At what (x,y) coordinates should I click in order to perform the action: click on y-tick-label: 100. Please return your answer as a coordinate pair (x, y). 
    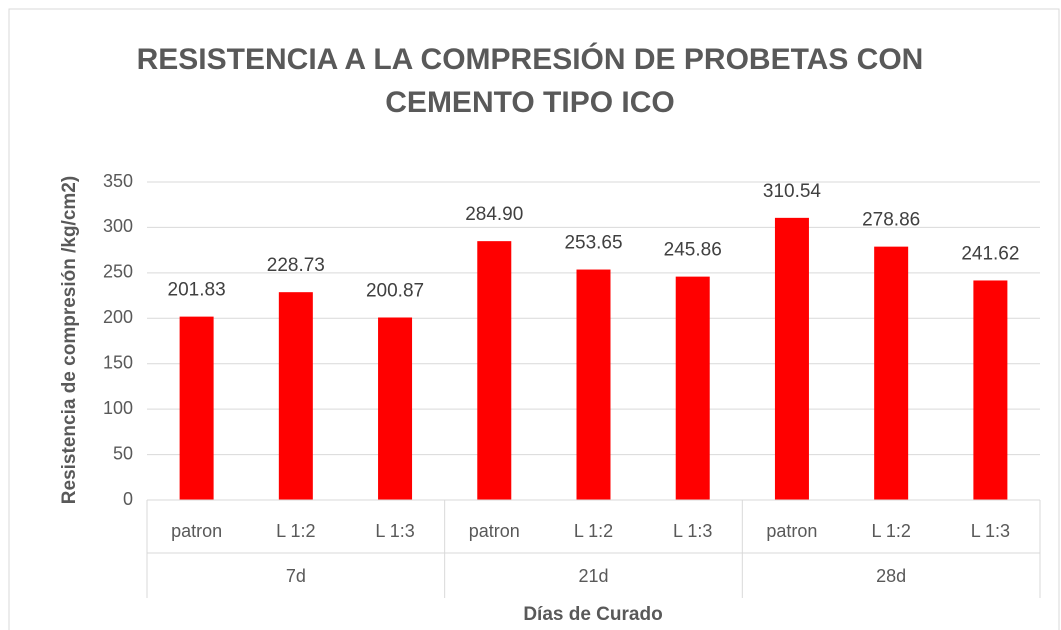
    Looking at the image, I should click on (118, 408).